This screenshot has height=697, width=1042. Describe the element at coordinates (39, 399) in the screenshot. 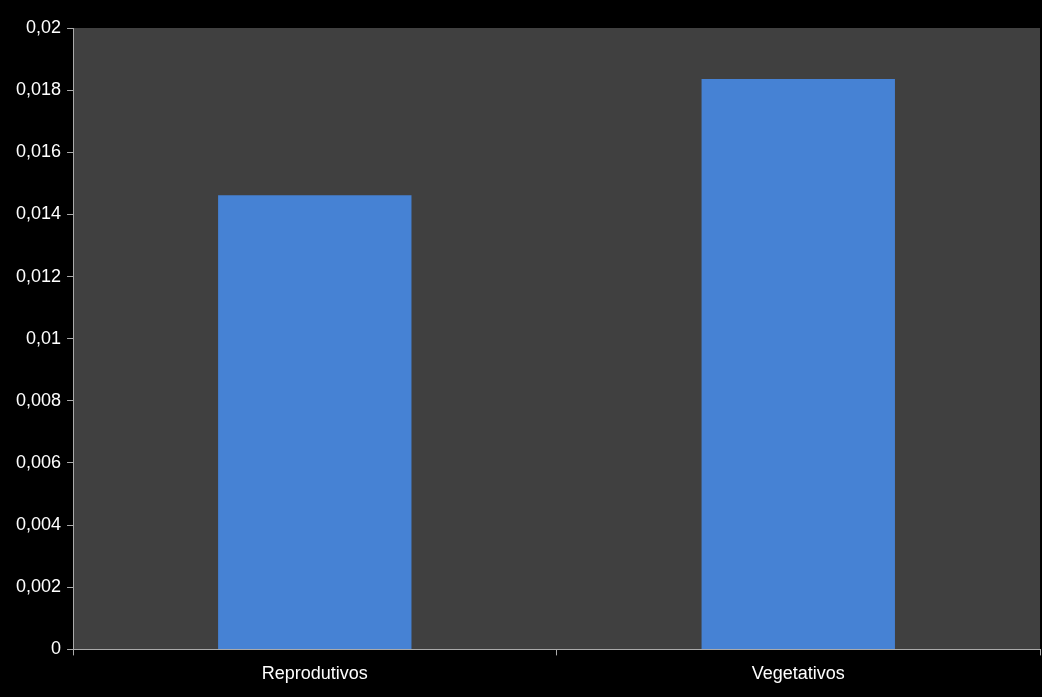

I see `y-tick-label: 0,008` at that location.